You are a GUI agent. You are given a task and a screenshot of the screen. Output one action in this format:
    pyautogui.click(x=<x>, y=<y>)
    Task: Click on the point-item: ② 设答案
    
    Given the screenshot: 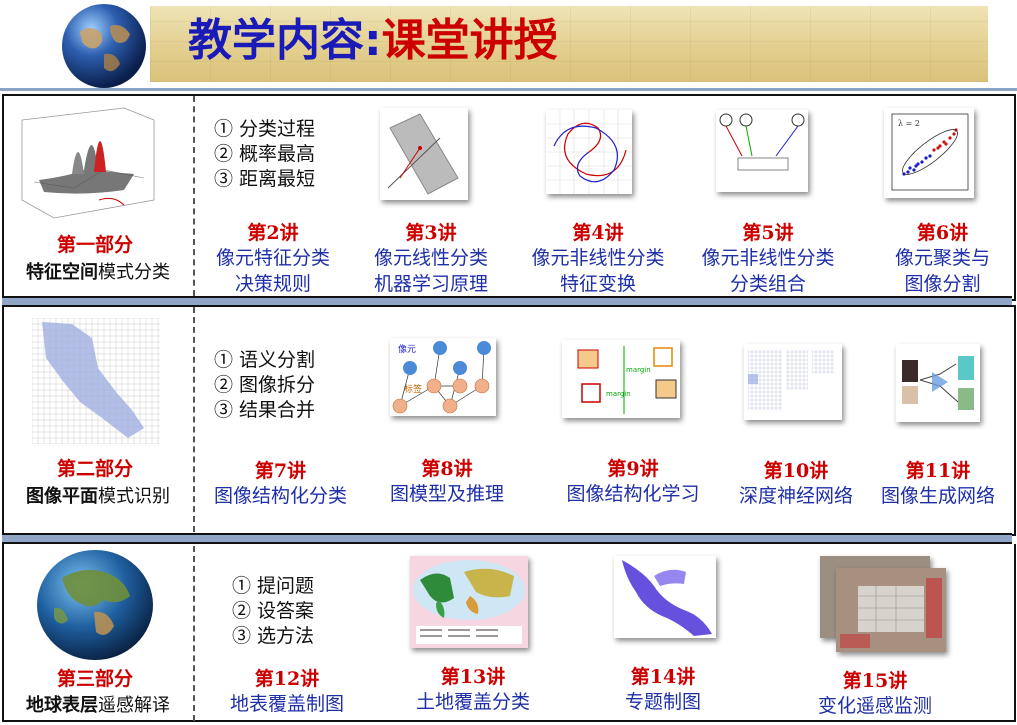 What is the action you would take?
    pyautogui.click(x=273, y=611)
    